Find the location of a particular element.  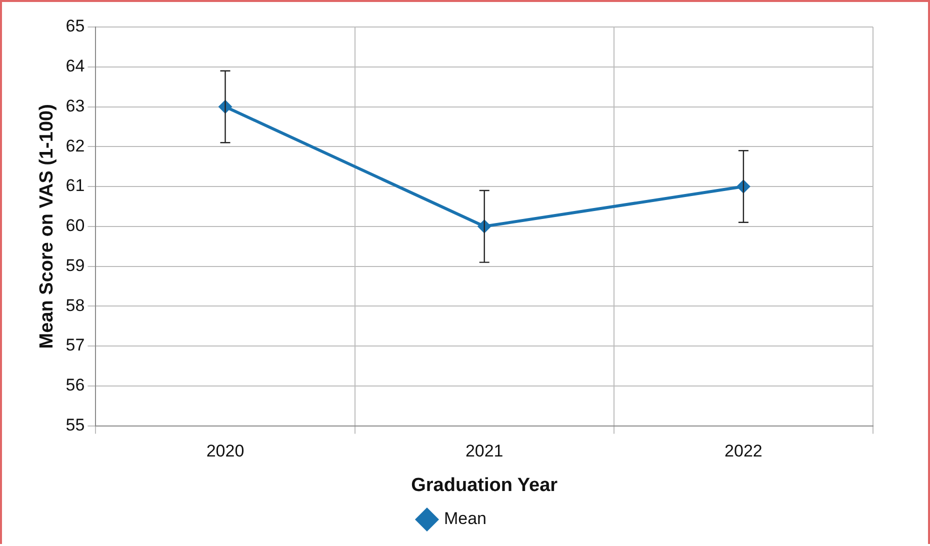

x-axis-title: Graduation Year is located at coordinates (484, 485).